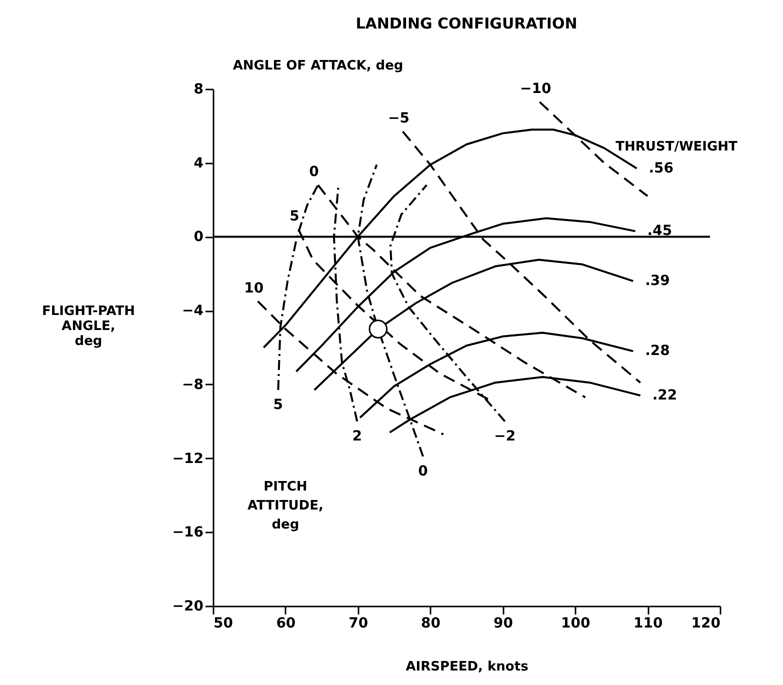  I want to click on x-tick-label: 70, so click(358, 624).